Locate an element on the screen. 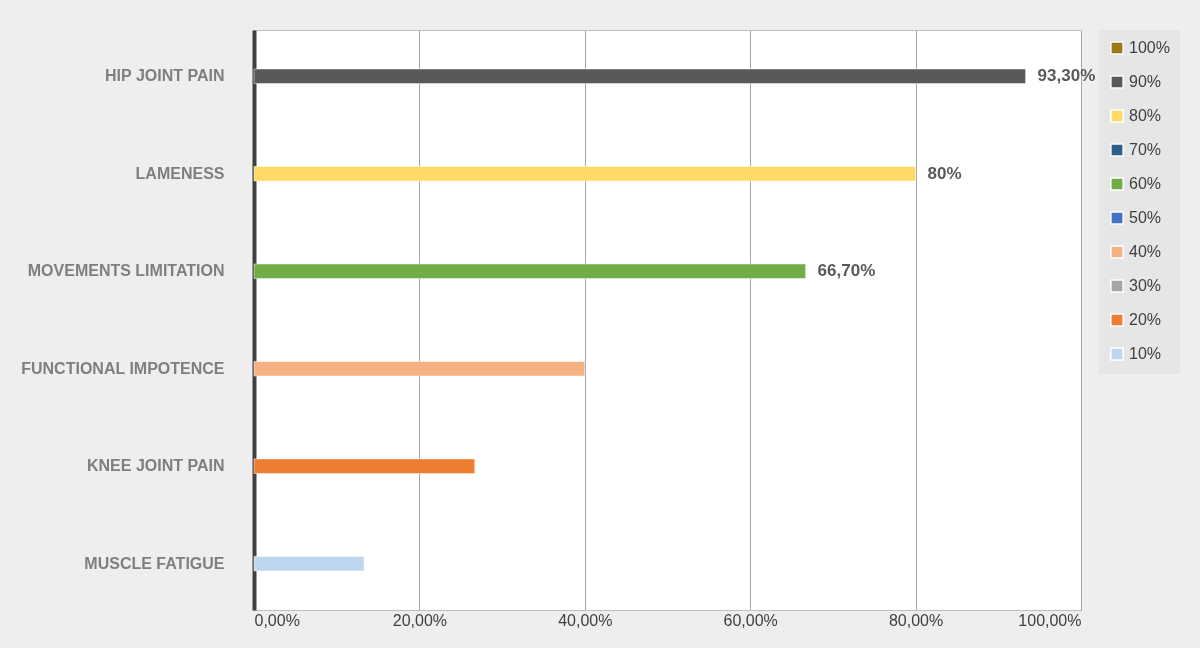 Image resolution: width=1200 pixels, height=648 pixels. legend-label: 10% is located at coordinates (1145, 353).